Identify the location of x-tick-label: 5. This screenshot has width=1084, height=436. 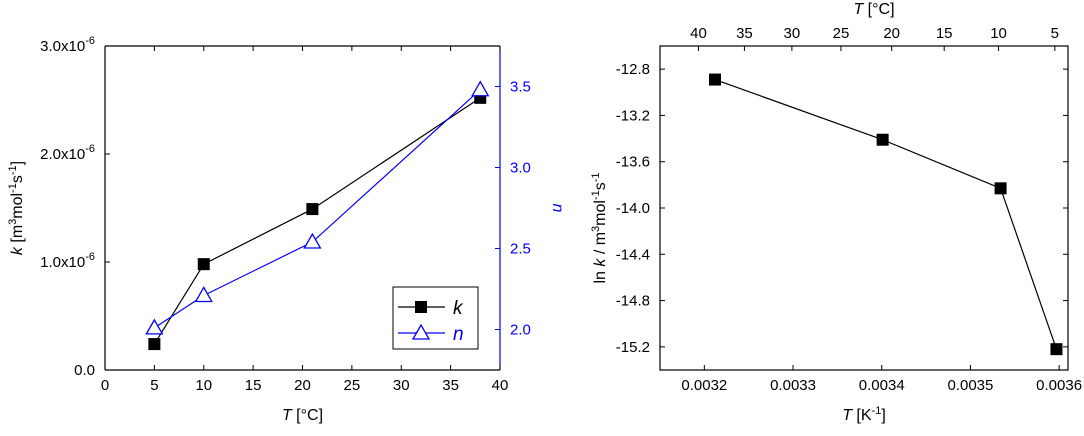
(154, 385).